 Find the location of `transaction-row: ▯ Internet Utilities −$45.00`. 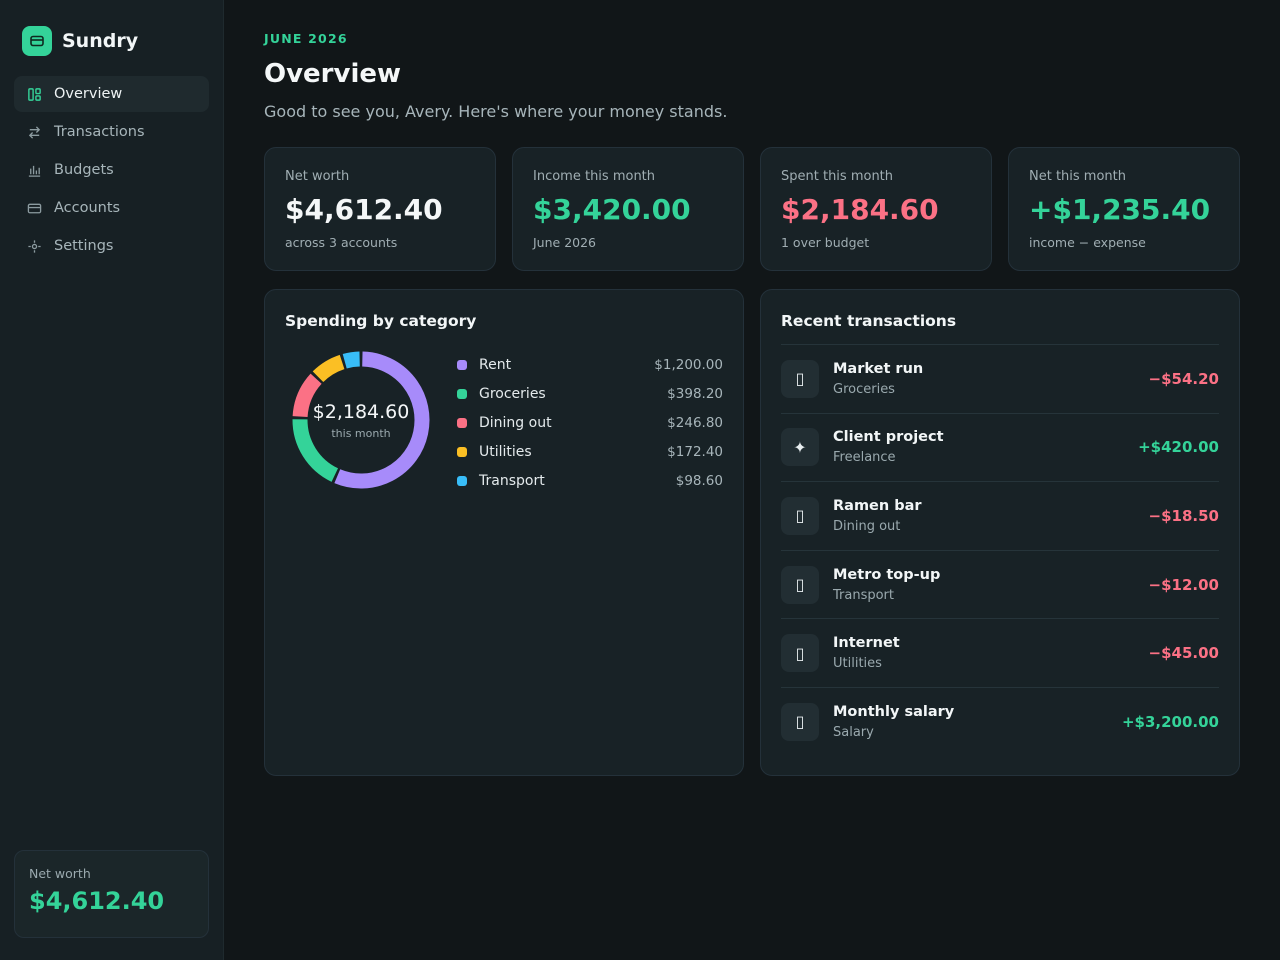

transaction-row: ▯ Internet Utilities −$45.00 is located at coordinates (1000, 652).